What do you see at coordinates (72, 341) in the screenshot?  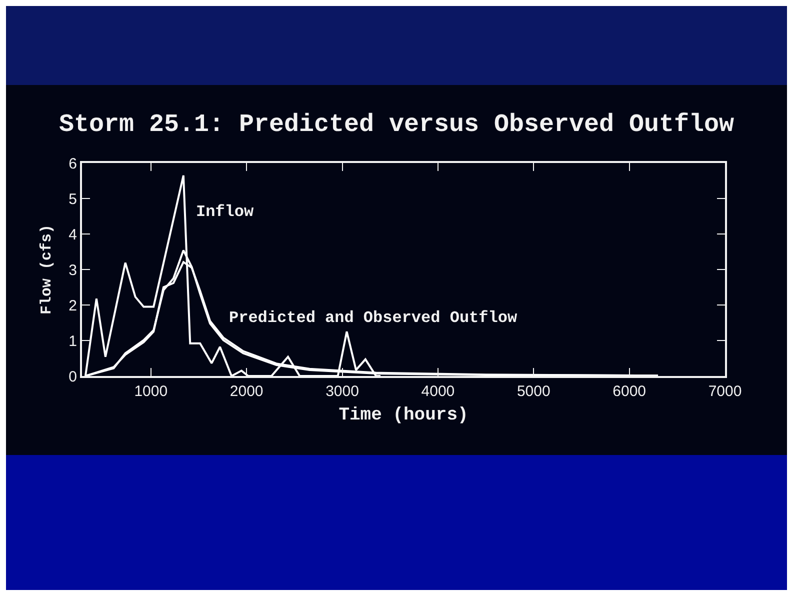 I see `y-tick-label: 1` at bounding box center [72, 341].